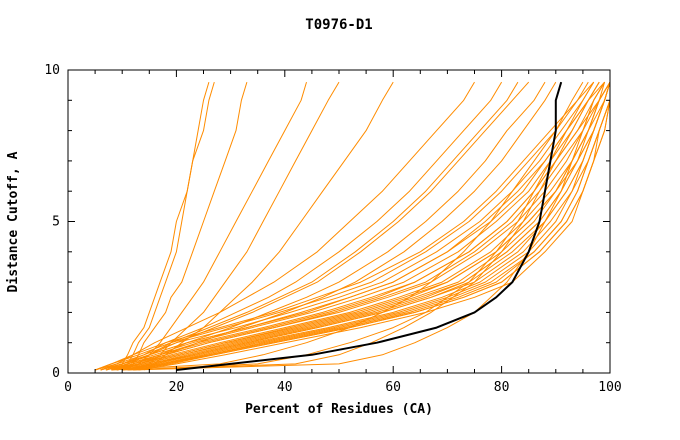 The image size is (680, 440). I want to click on y-tick-label: 0, so click(56, 373).